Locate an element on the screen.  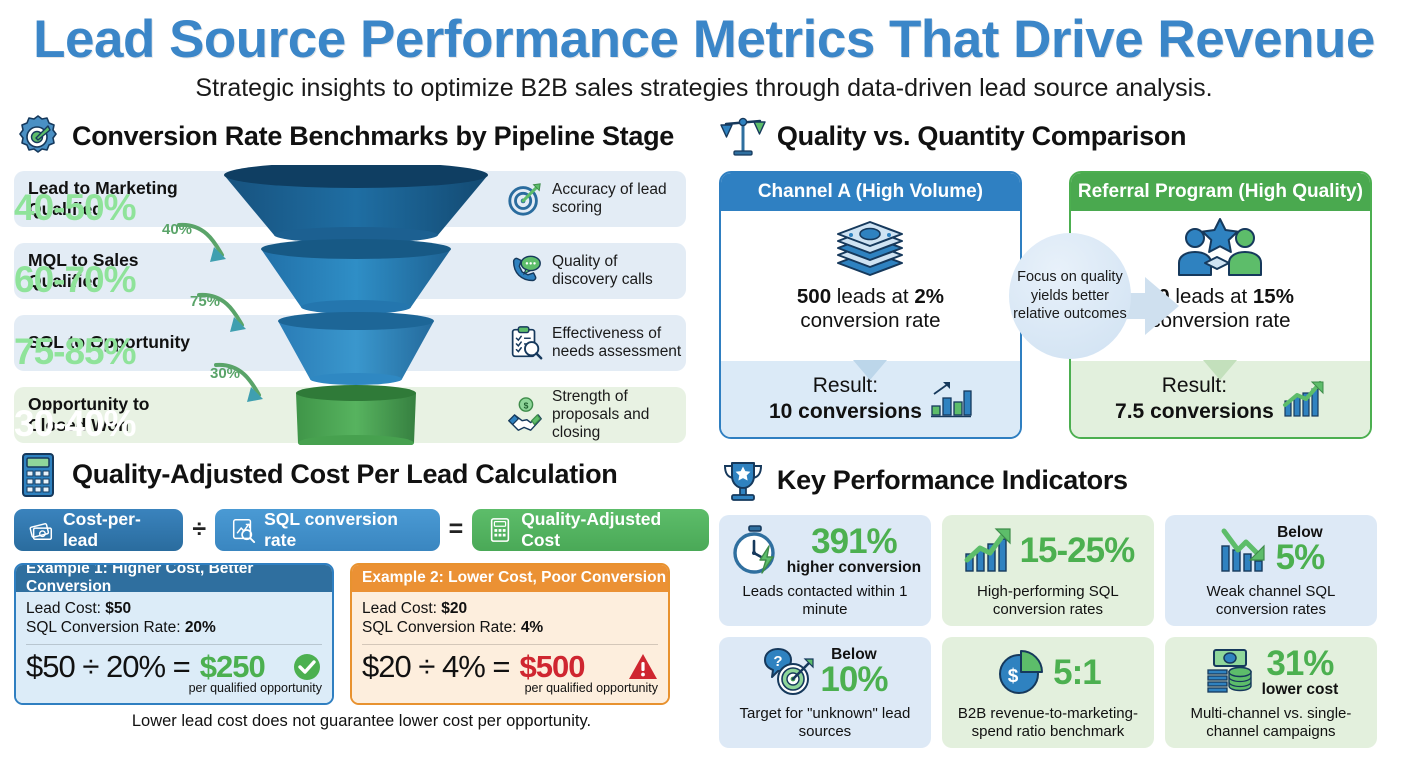
example-sql-rate: SQL Conversion Rate: 20% is located at coordinates (174, 628).